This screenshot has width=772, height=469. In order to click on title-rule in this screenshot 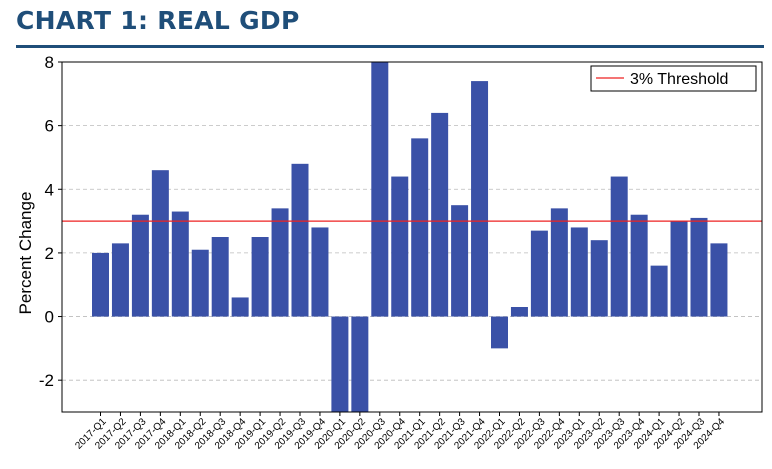, I will do `click(390, 46)`.